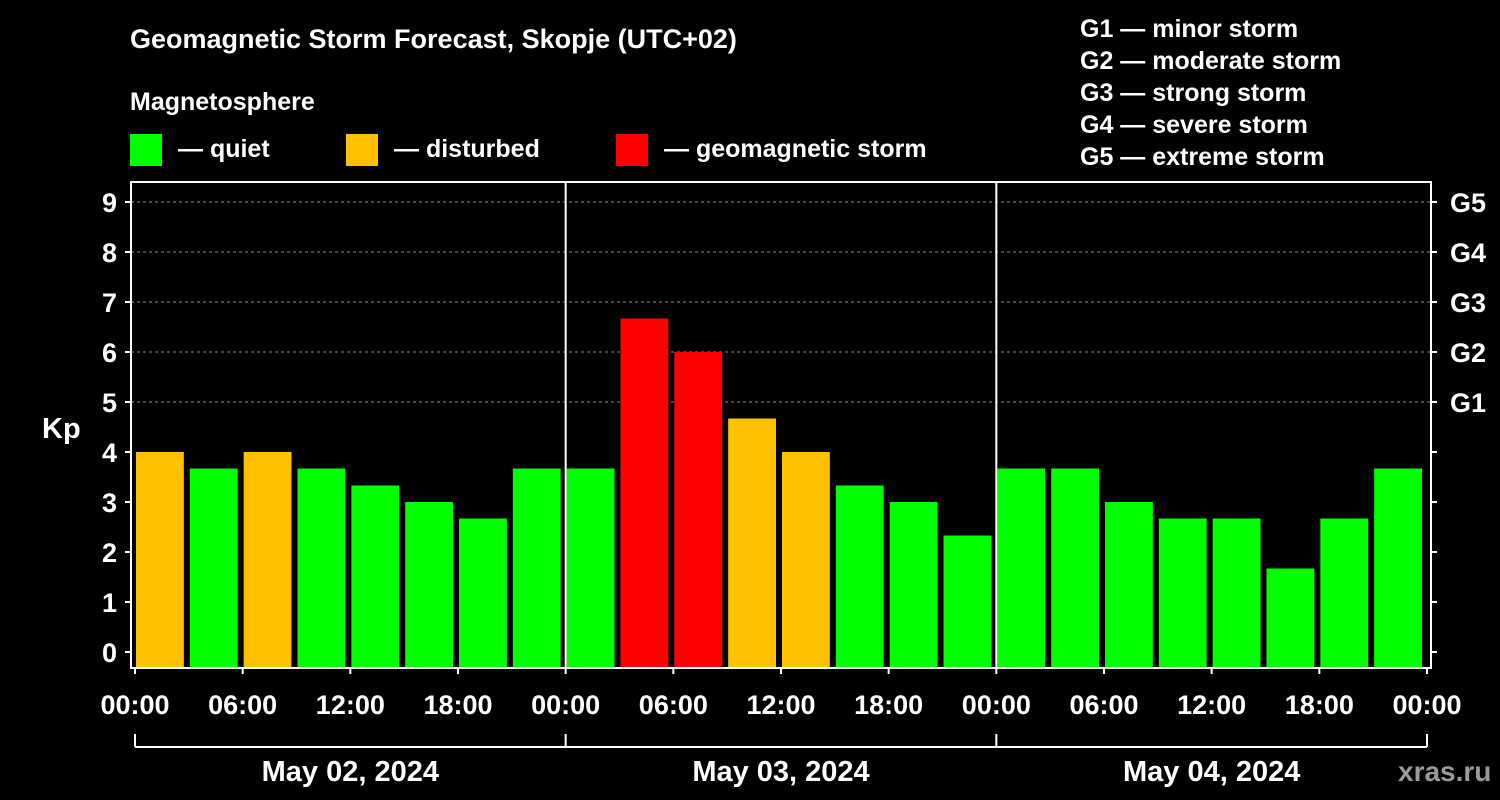 Image resolution: width=1500 pixels, height=800 pixels. What do you see at coordinates (1210, 61) in the screenshot?
I see `g-scale-legend-g2: G2 — moderate storm` at bounding box center [1210, 61].